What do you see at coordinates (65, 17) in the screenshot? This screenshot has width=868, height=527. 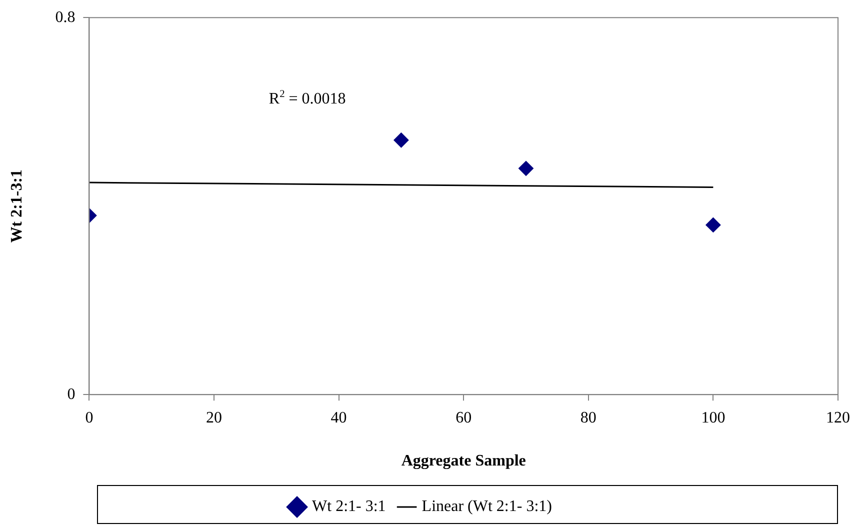 I see `y-tick-label: 0.8` at bounding box center [65, 17].